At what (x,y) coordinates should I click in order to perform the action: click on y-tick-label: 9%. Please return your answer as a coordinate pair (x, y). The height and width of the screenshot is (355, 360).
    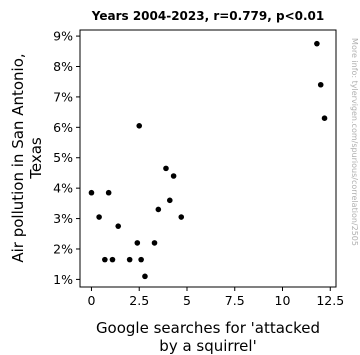
    Looking at the image, I should click on (63, 36).